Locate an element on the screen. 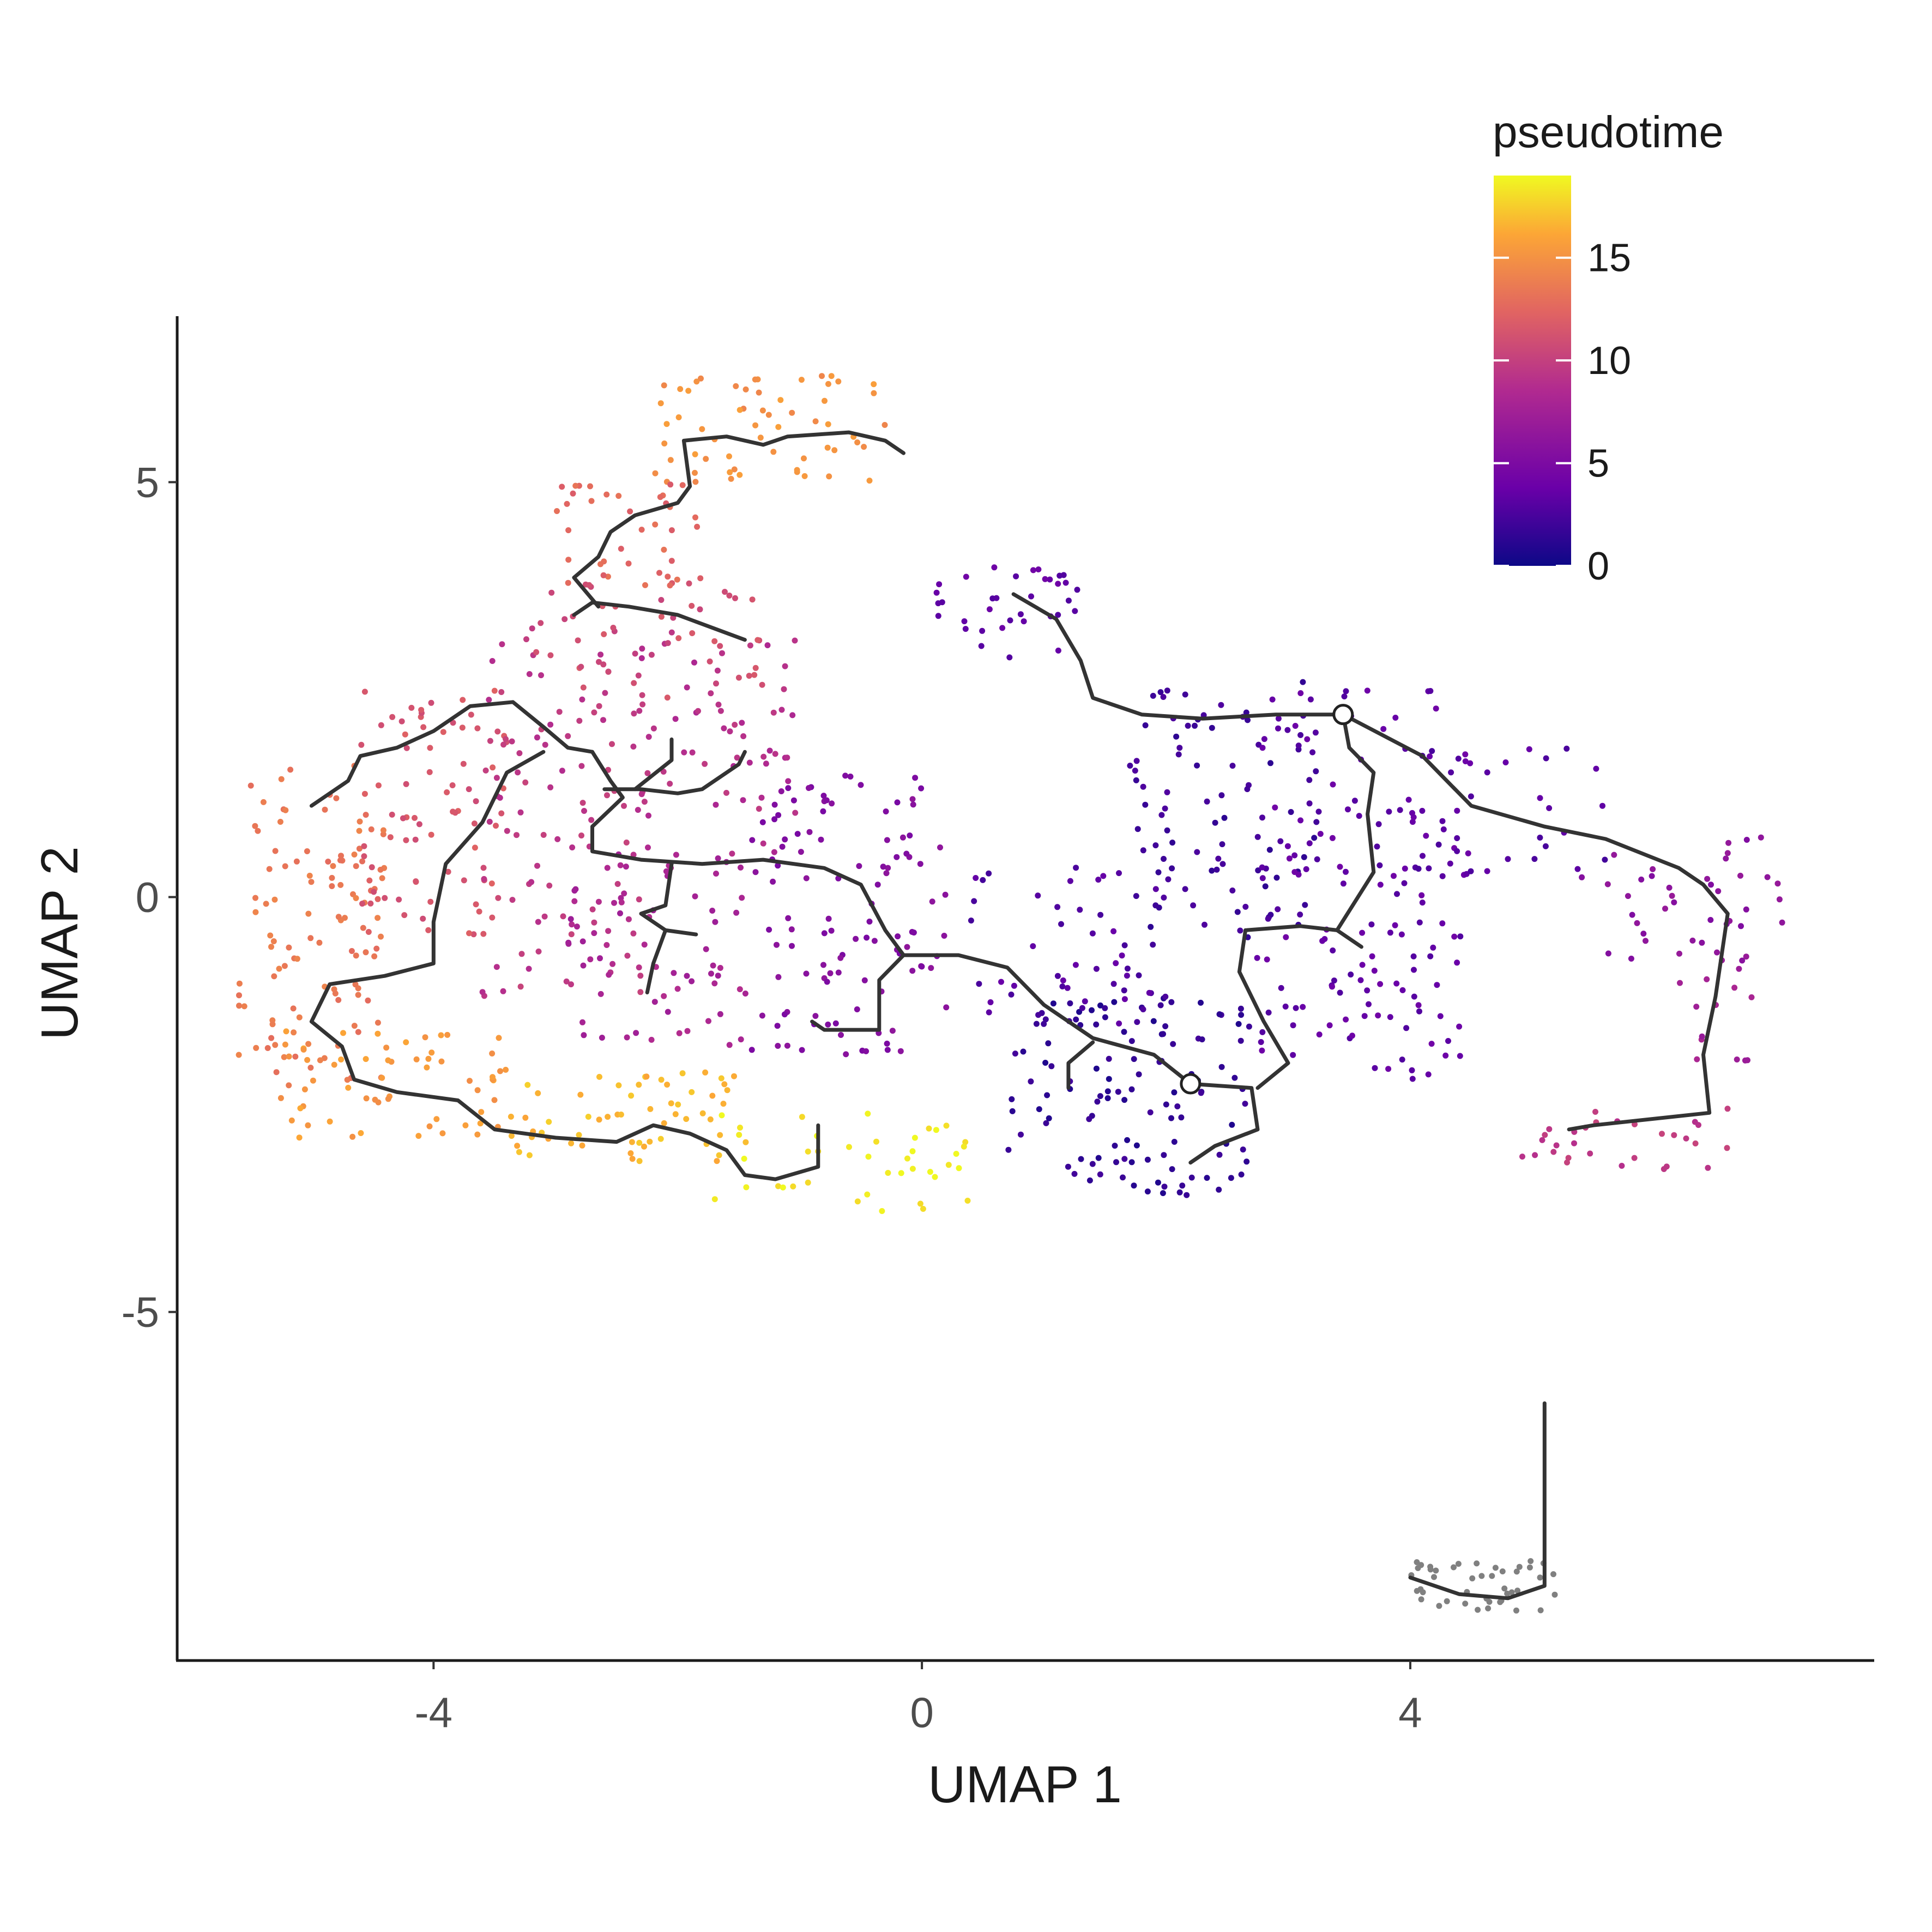  y-tick-label: 0 is located at coordinates (147, 897).